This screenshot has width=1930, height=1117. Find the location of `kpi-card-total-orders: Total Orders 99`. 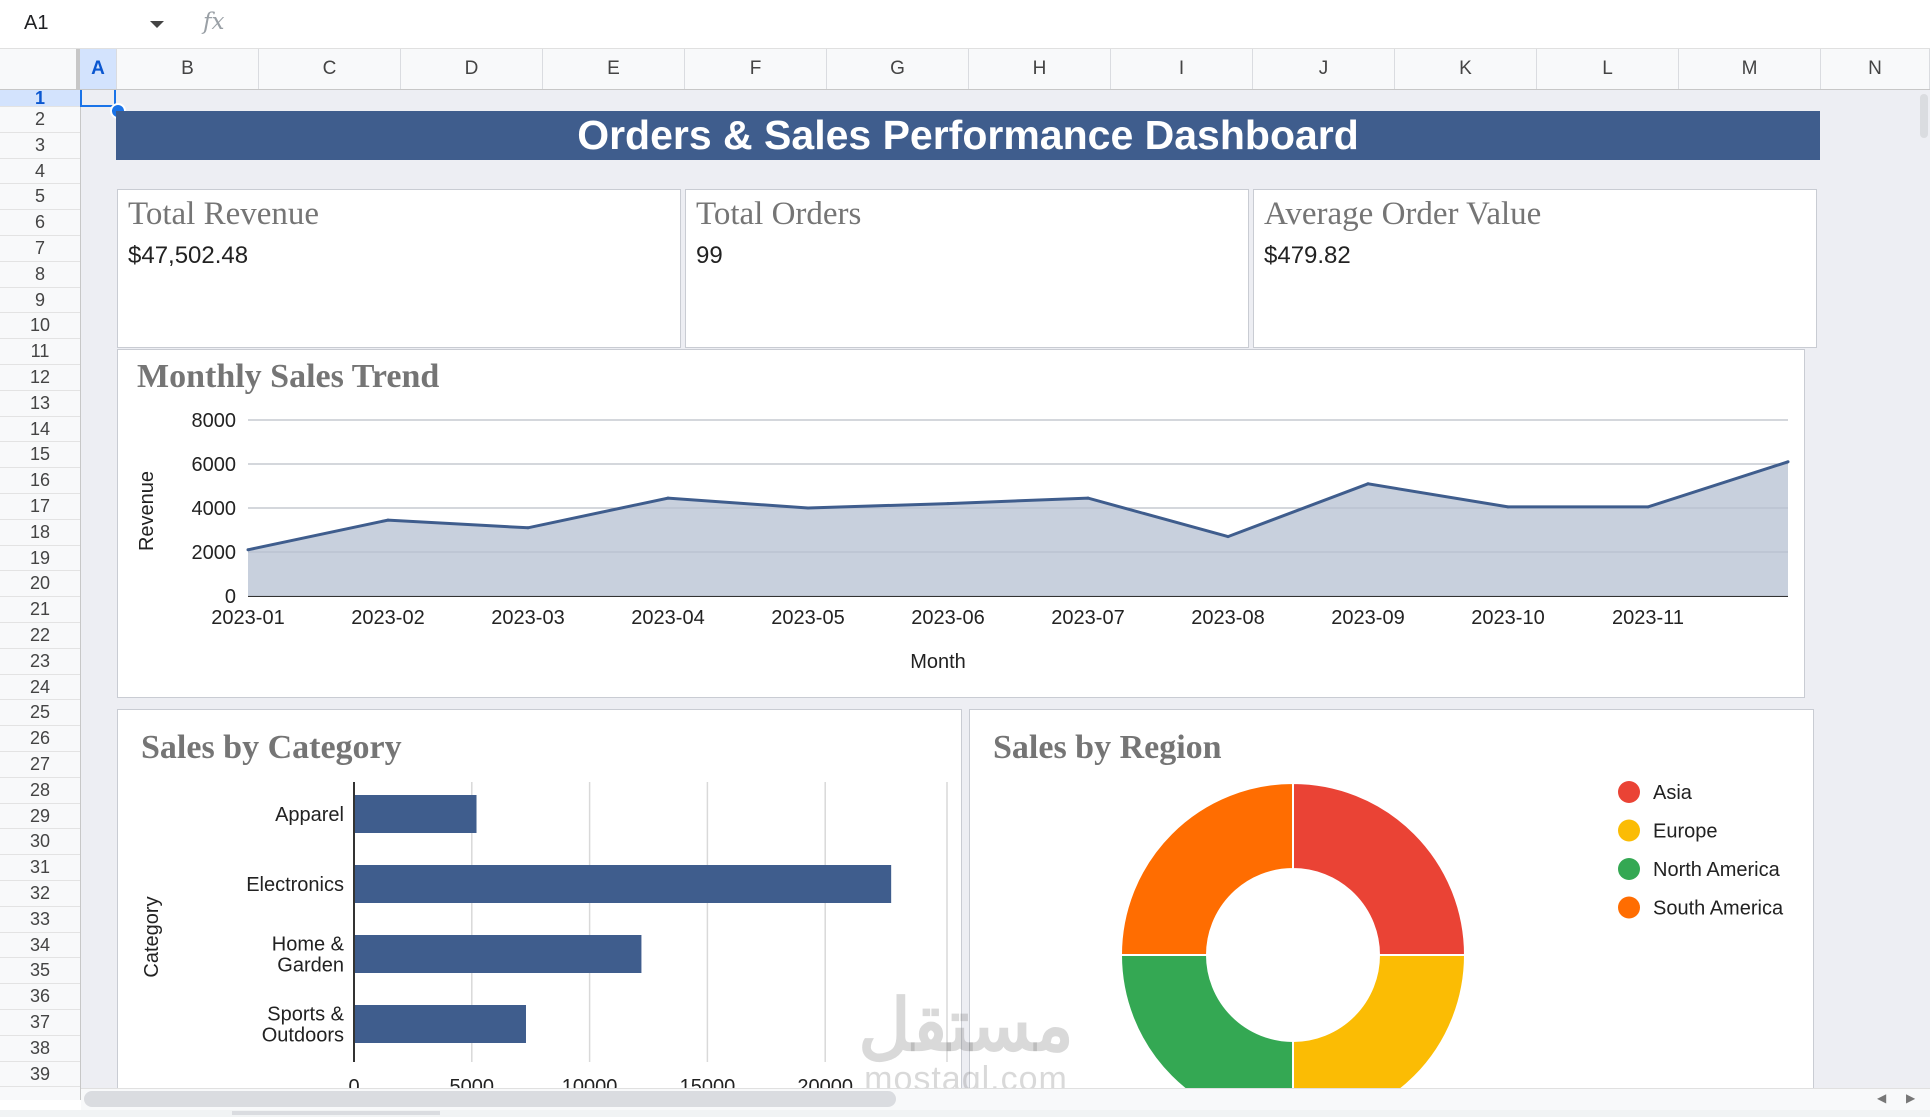

kpi-card-total-orders: Total Orders 99 is located at coordinates (967, 268).